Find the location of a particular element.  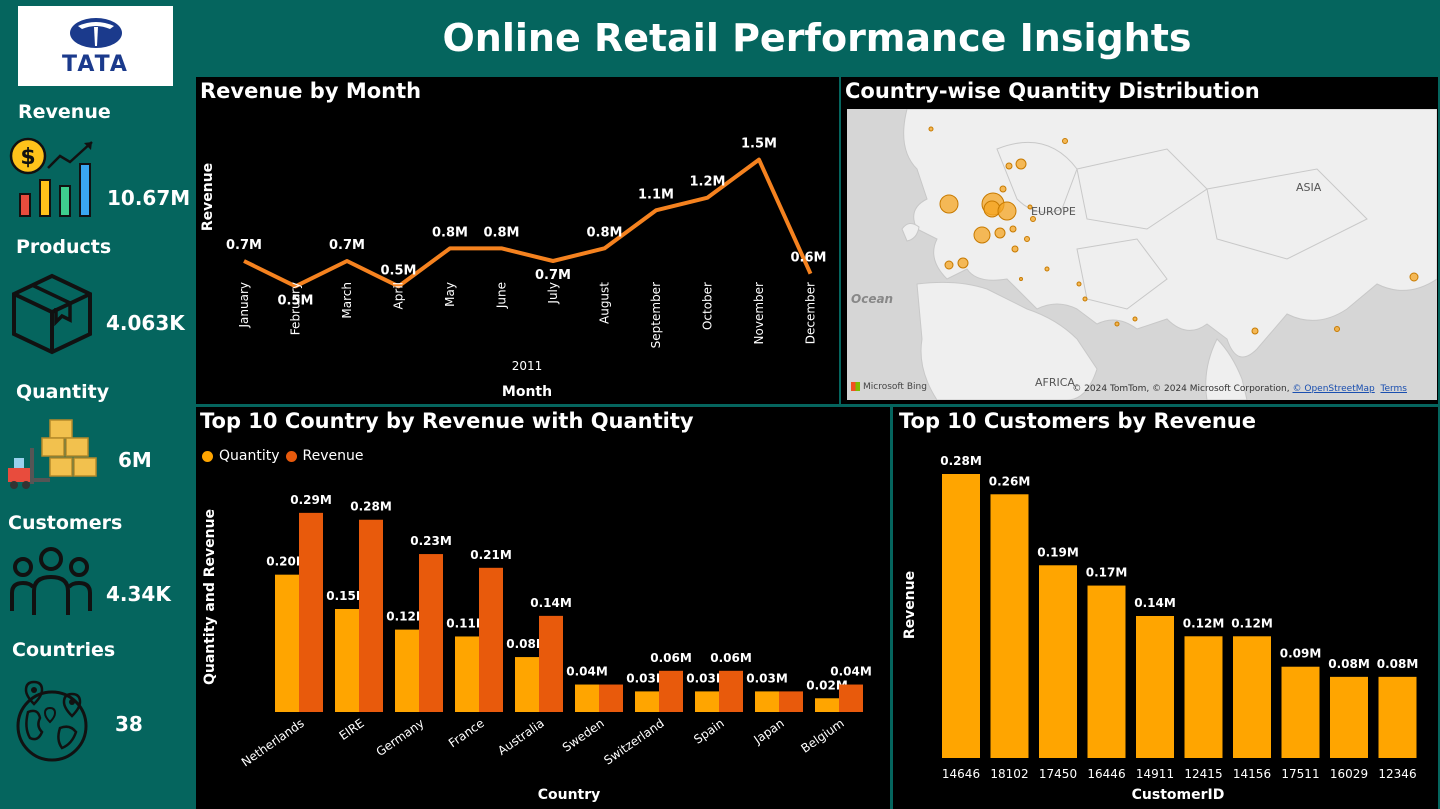

map-label-ocean: Ocean is located at coordinates (872, 299).